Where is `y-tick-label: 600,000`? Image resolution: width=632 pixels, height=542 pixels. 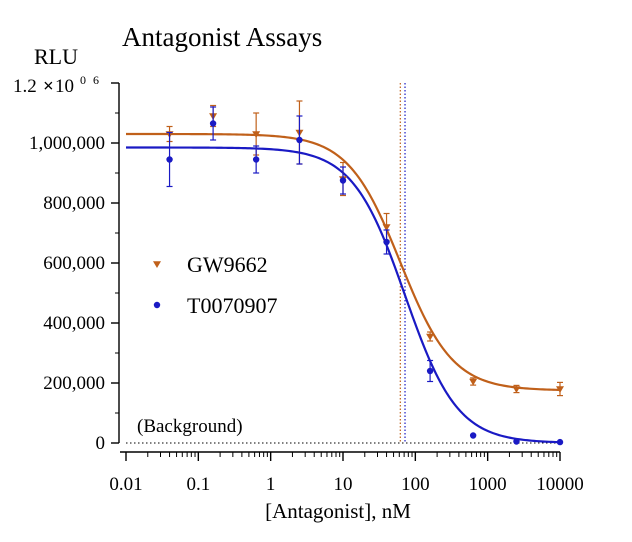 y-tick-label: 600,000 is located at coordinates (74, 263).